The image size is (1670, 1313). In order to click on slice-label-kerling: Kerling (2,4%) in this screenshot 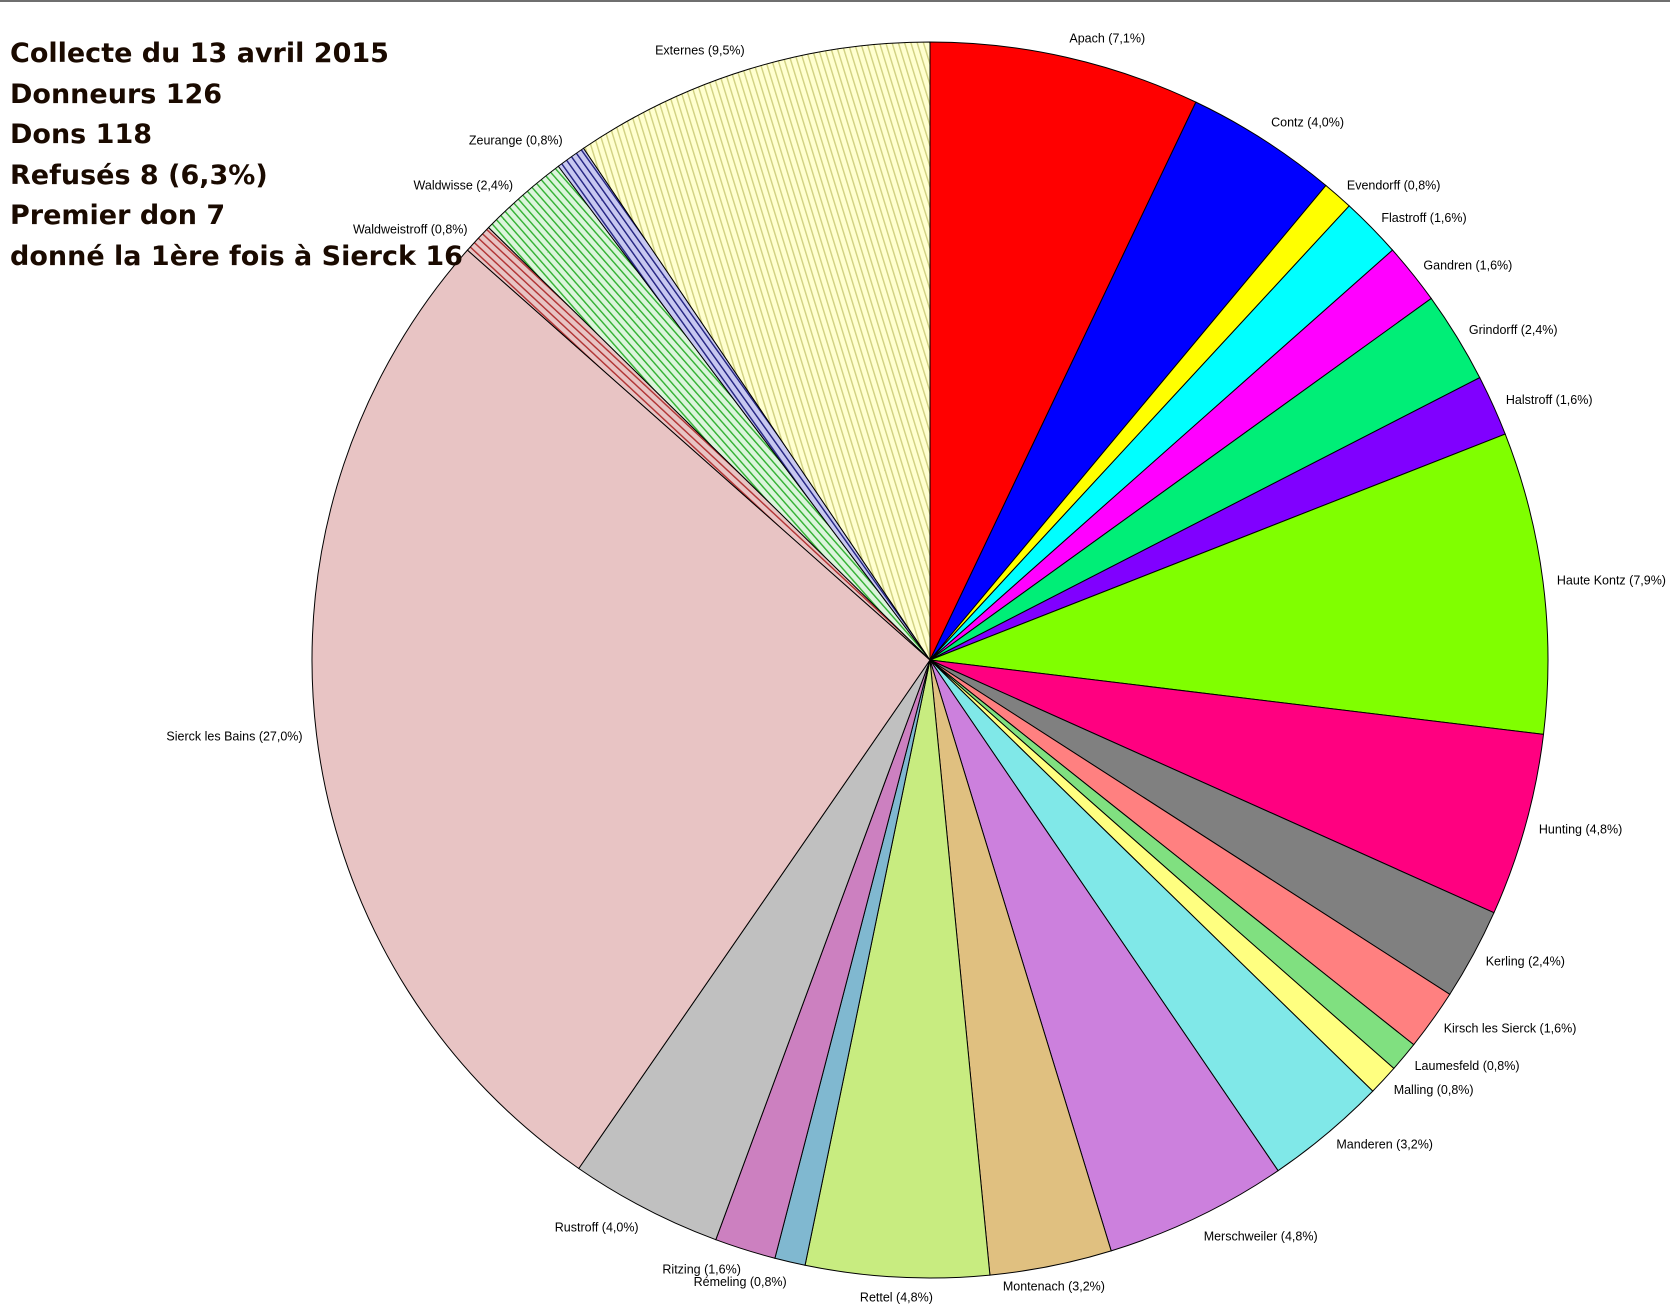, I will do `click(1525, 961)`.